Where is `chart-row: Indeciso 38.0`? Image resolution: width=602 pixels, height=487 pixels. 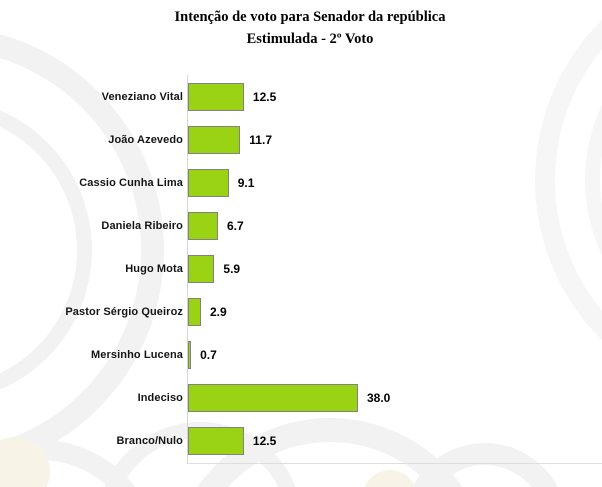 chart-row: Indeciso 38.0 is located at coordinates (301, 398).